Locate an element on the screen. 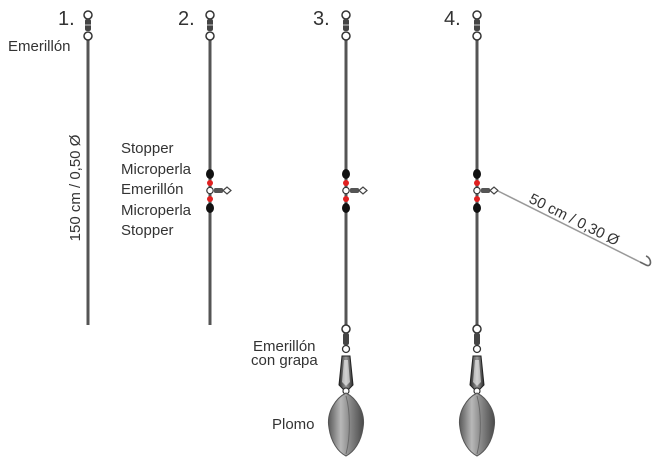  leader-line is located at coordinates (569, 226).